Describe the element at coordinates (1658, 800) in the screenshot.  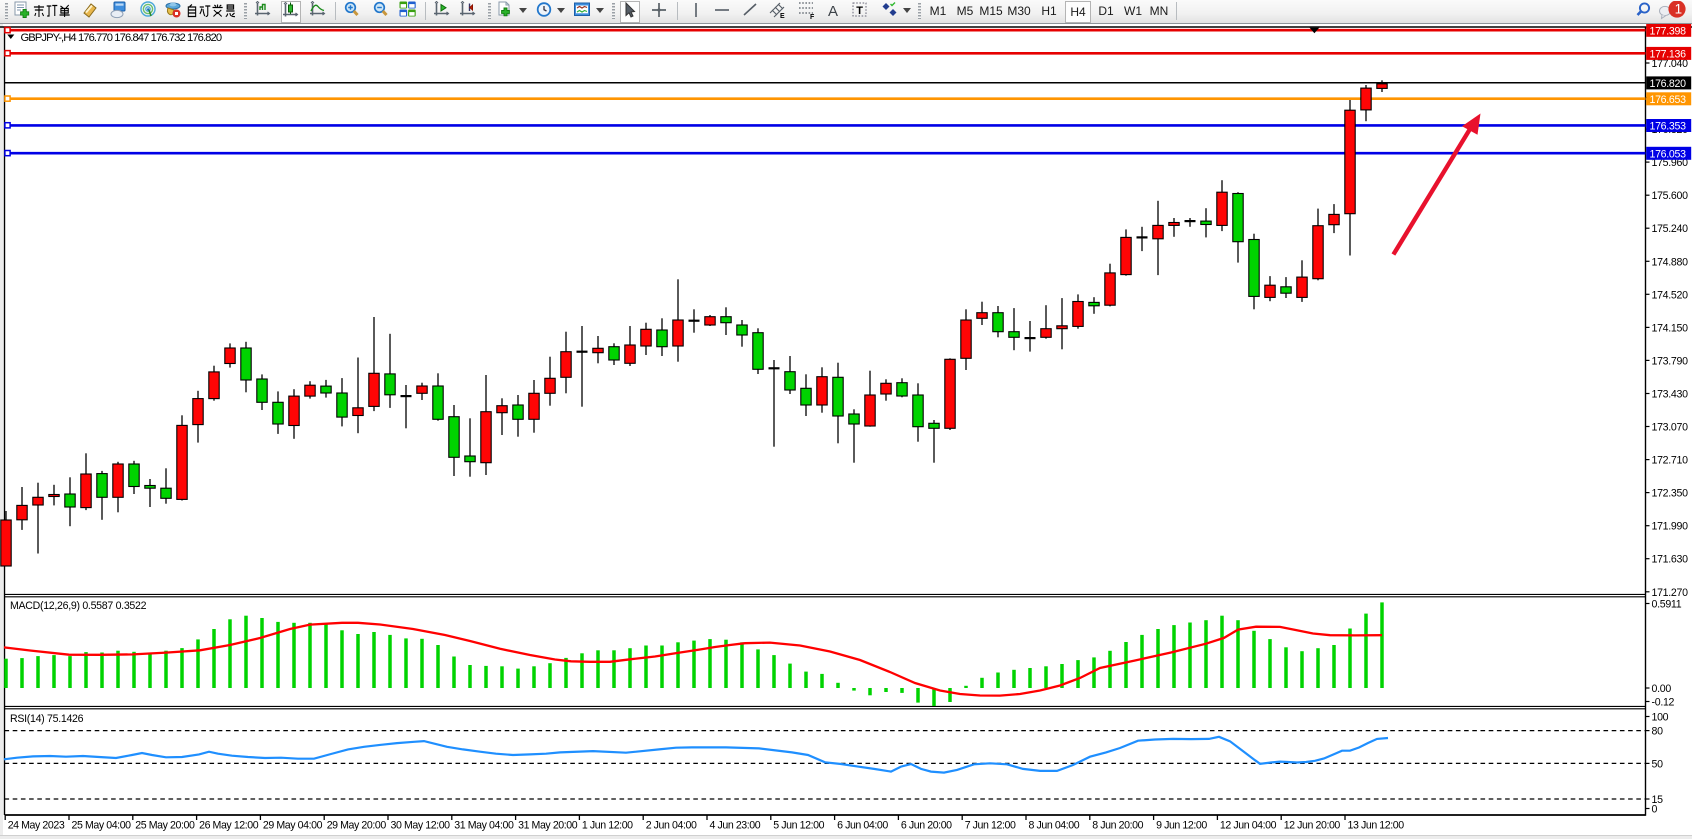
I see `svg-text: 15` at that location.